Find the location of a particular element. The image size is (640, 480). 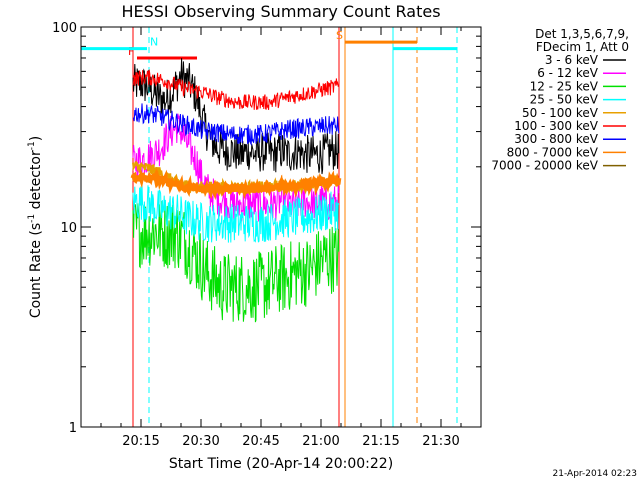

legend-header-line-1: Det 1,3,5,6,7,9, is located at coordinates (582, 34).